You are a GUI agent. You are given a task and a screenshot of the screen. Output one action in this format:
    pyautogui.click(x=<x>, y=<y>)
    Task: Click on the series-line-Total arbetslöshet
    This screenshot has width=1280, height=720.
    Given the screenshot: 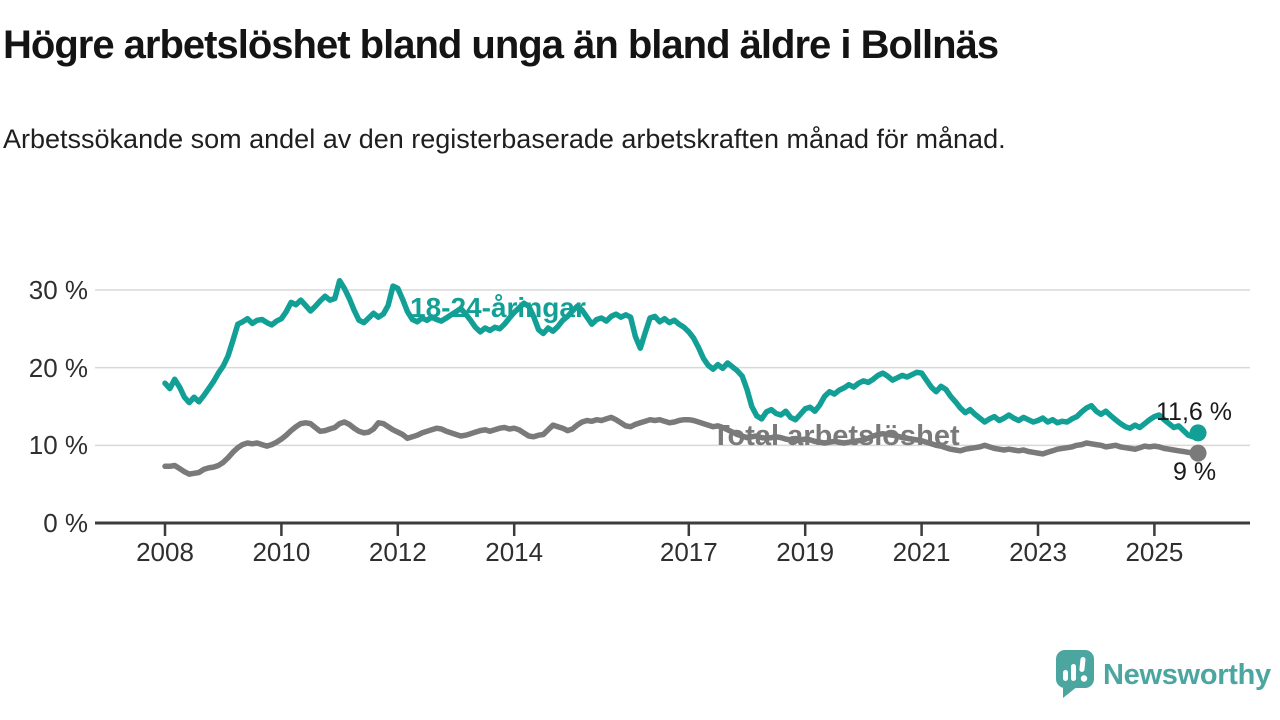 What is the action you would take?
    pyautogui.click(x=681, y=445)
    